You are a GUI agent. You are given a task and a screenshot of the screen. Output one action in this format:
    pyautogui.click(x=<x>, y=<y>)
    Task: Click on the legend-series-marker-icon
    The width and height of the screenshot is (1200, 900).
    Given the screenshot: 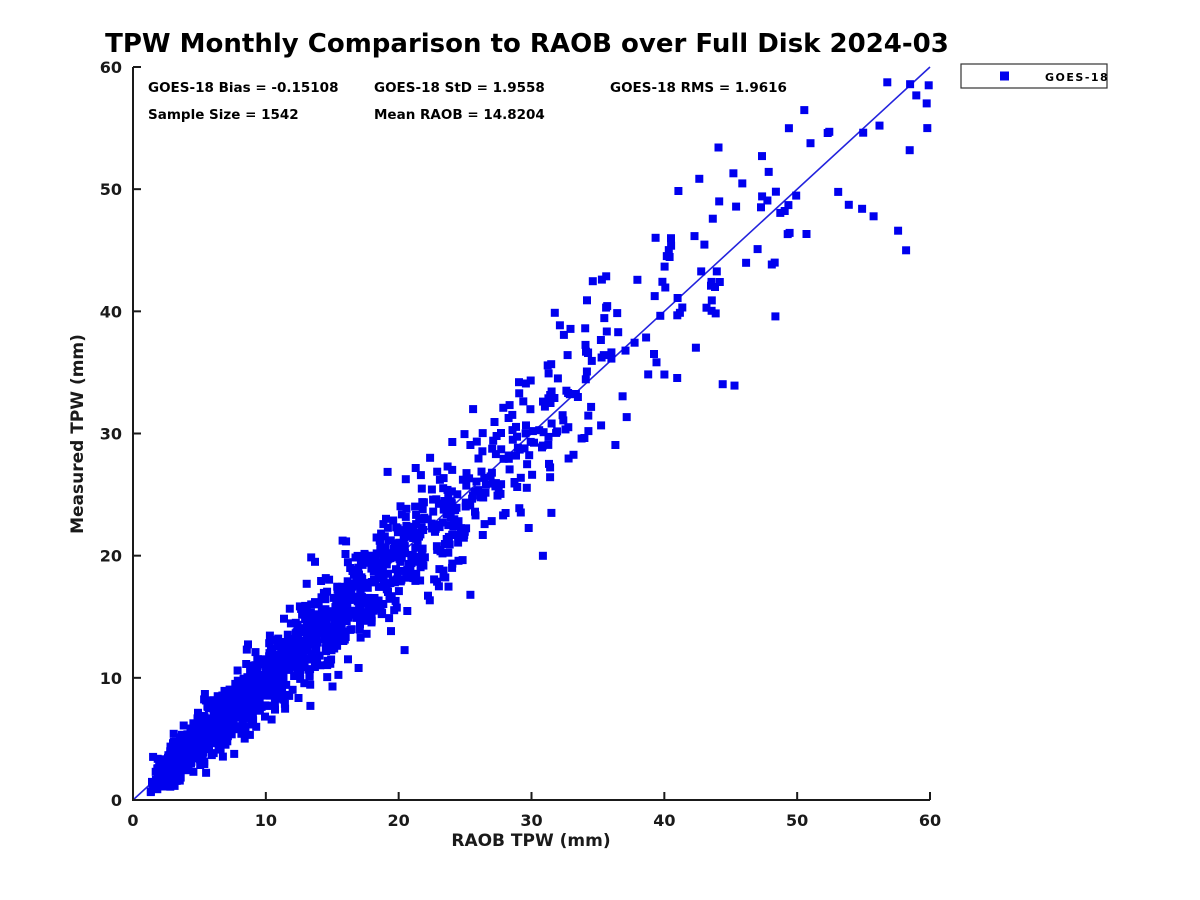 What is the action you would take?
    pyautogui.click(x=1004, y=76)
    